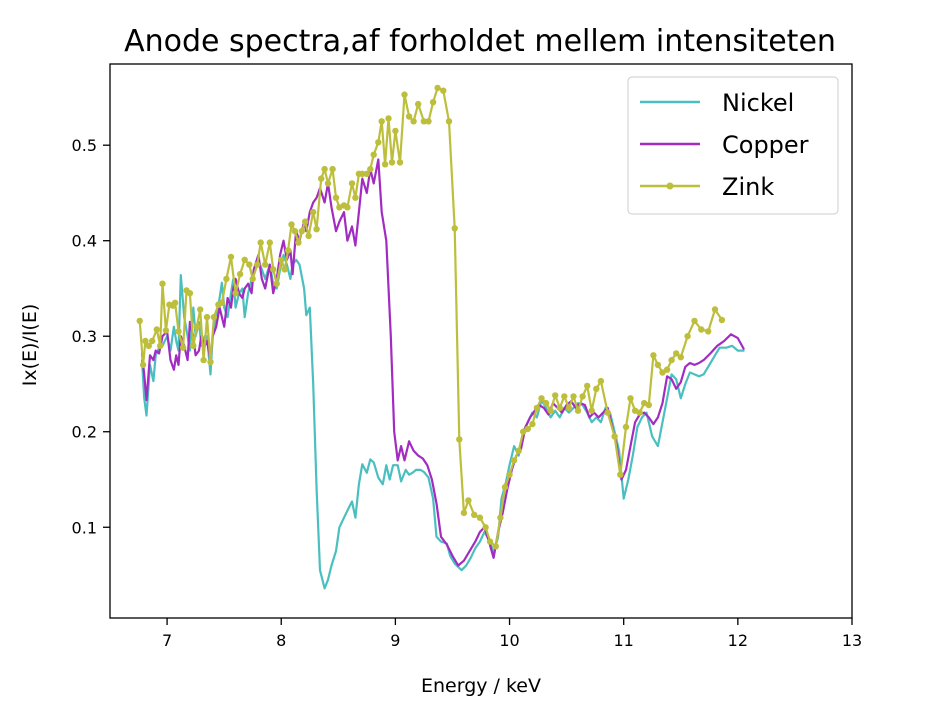 This screenshot has width=934, height=701. I want to click on legend: Nickel Copper Zink, so click(733, 145).